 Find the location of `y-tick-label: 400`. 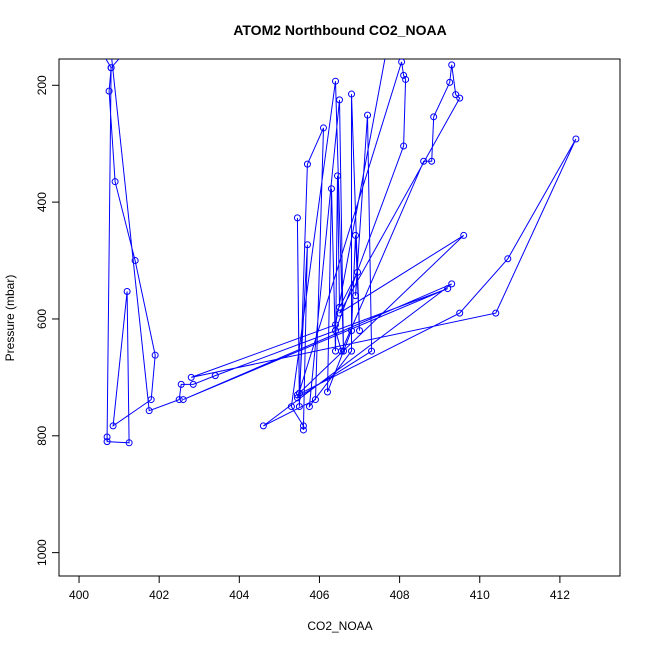

y-tick-label: 400 is located at coordinates (42, 202).